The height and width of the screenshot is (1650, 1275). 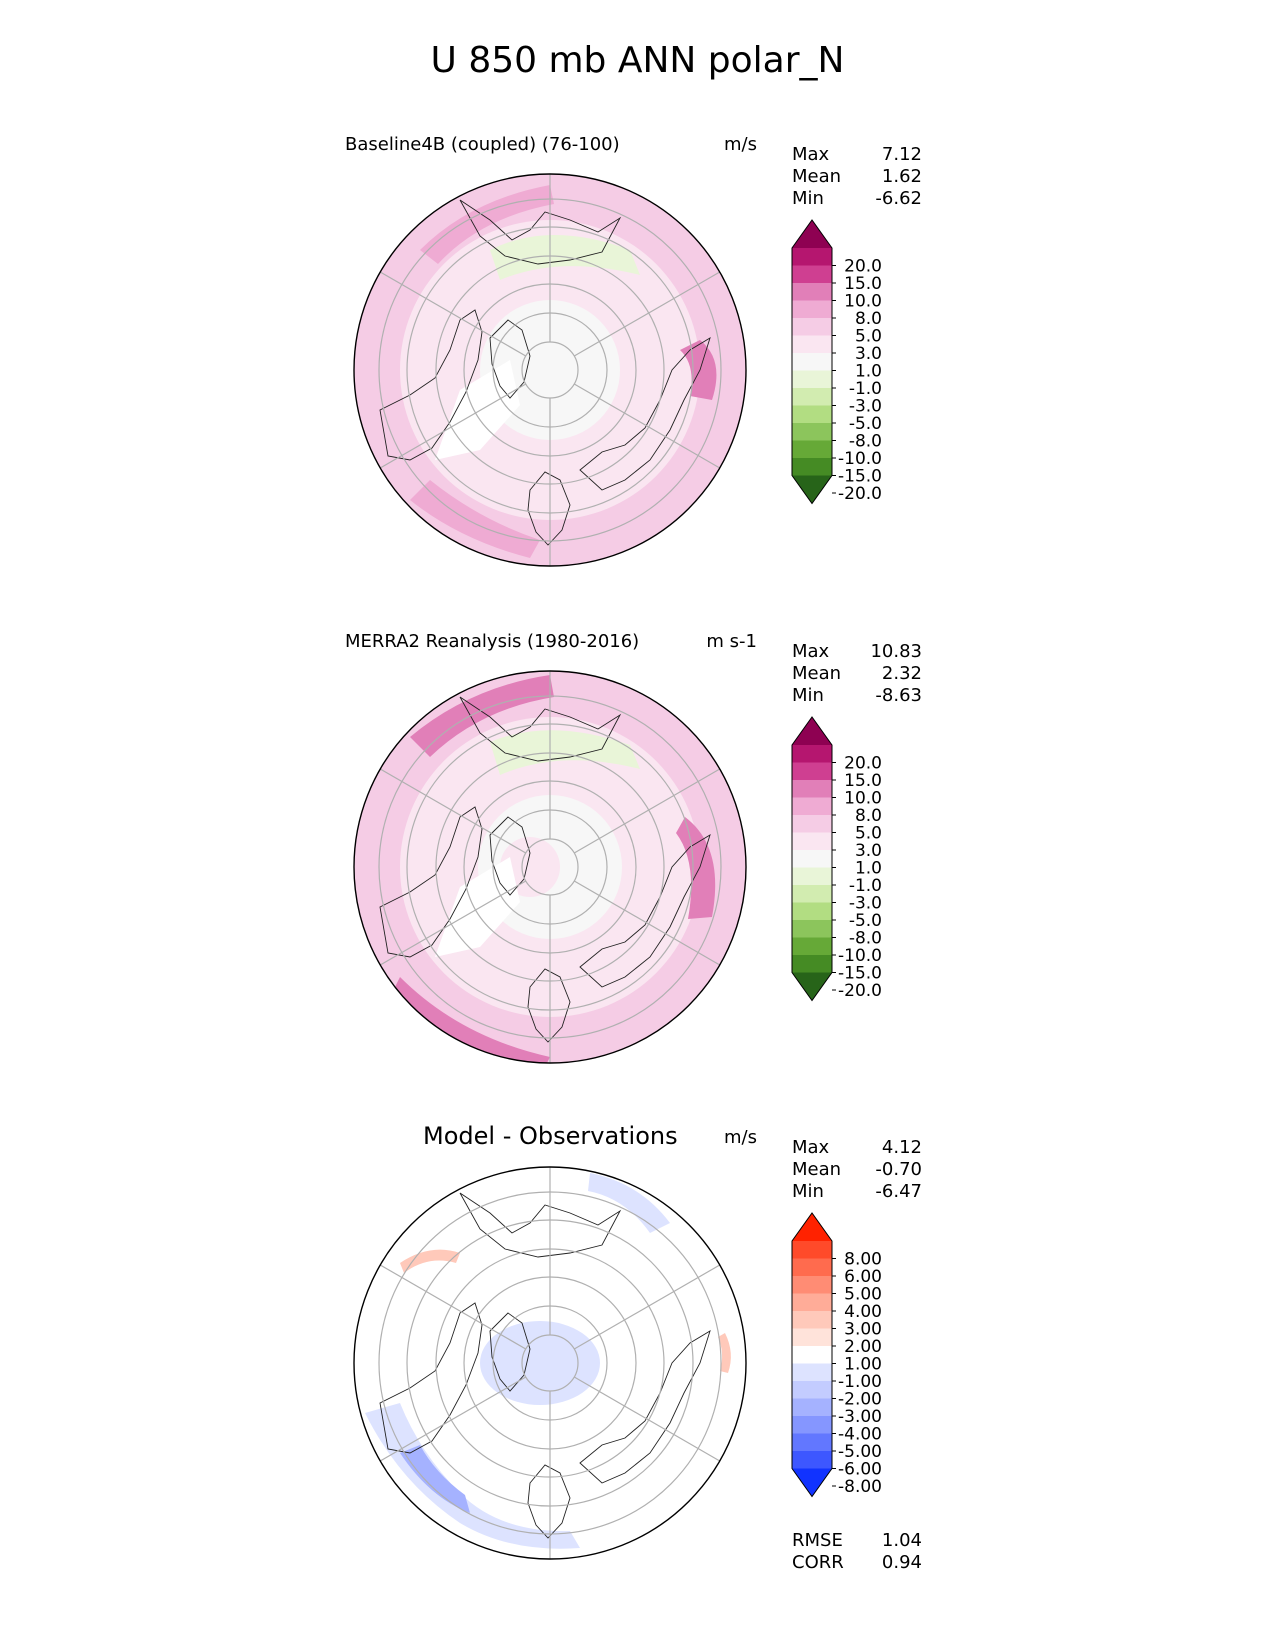 I want to click on stat-min-label: Min, so click(x=808, y=198).